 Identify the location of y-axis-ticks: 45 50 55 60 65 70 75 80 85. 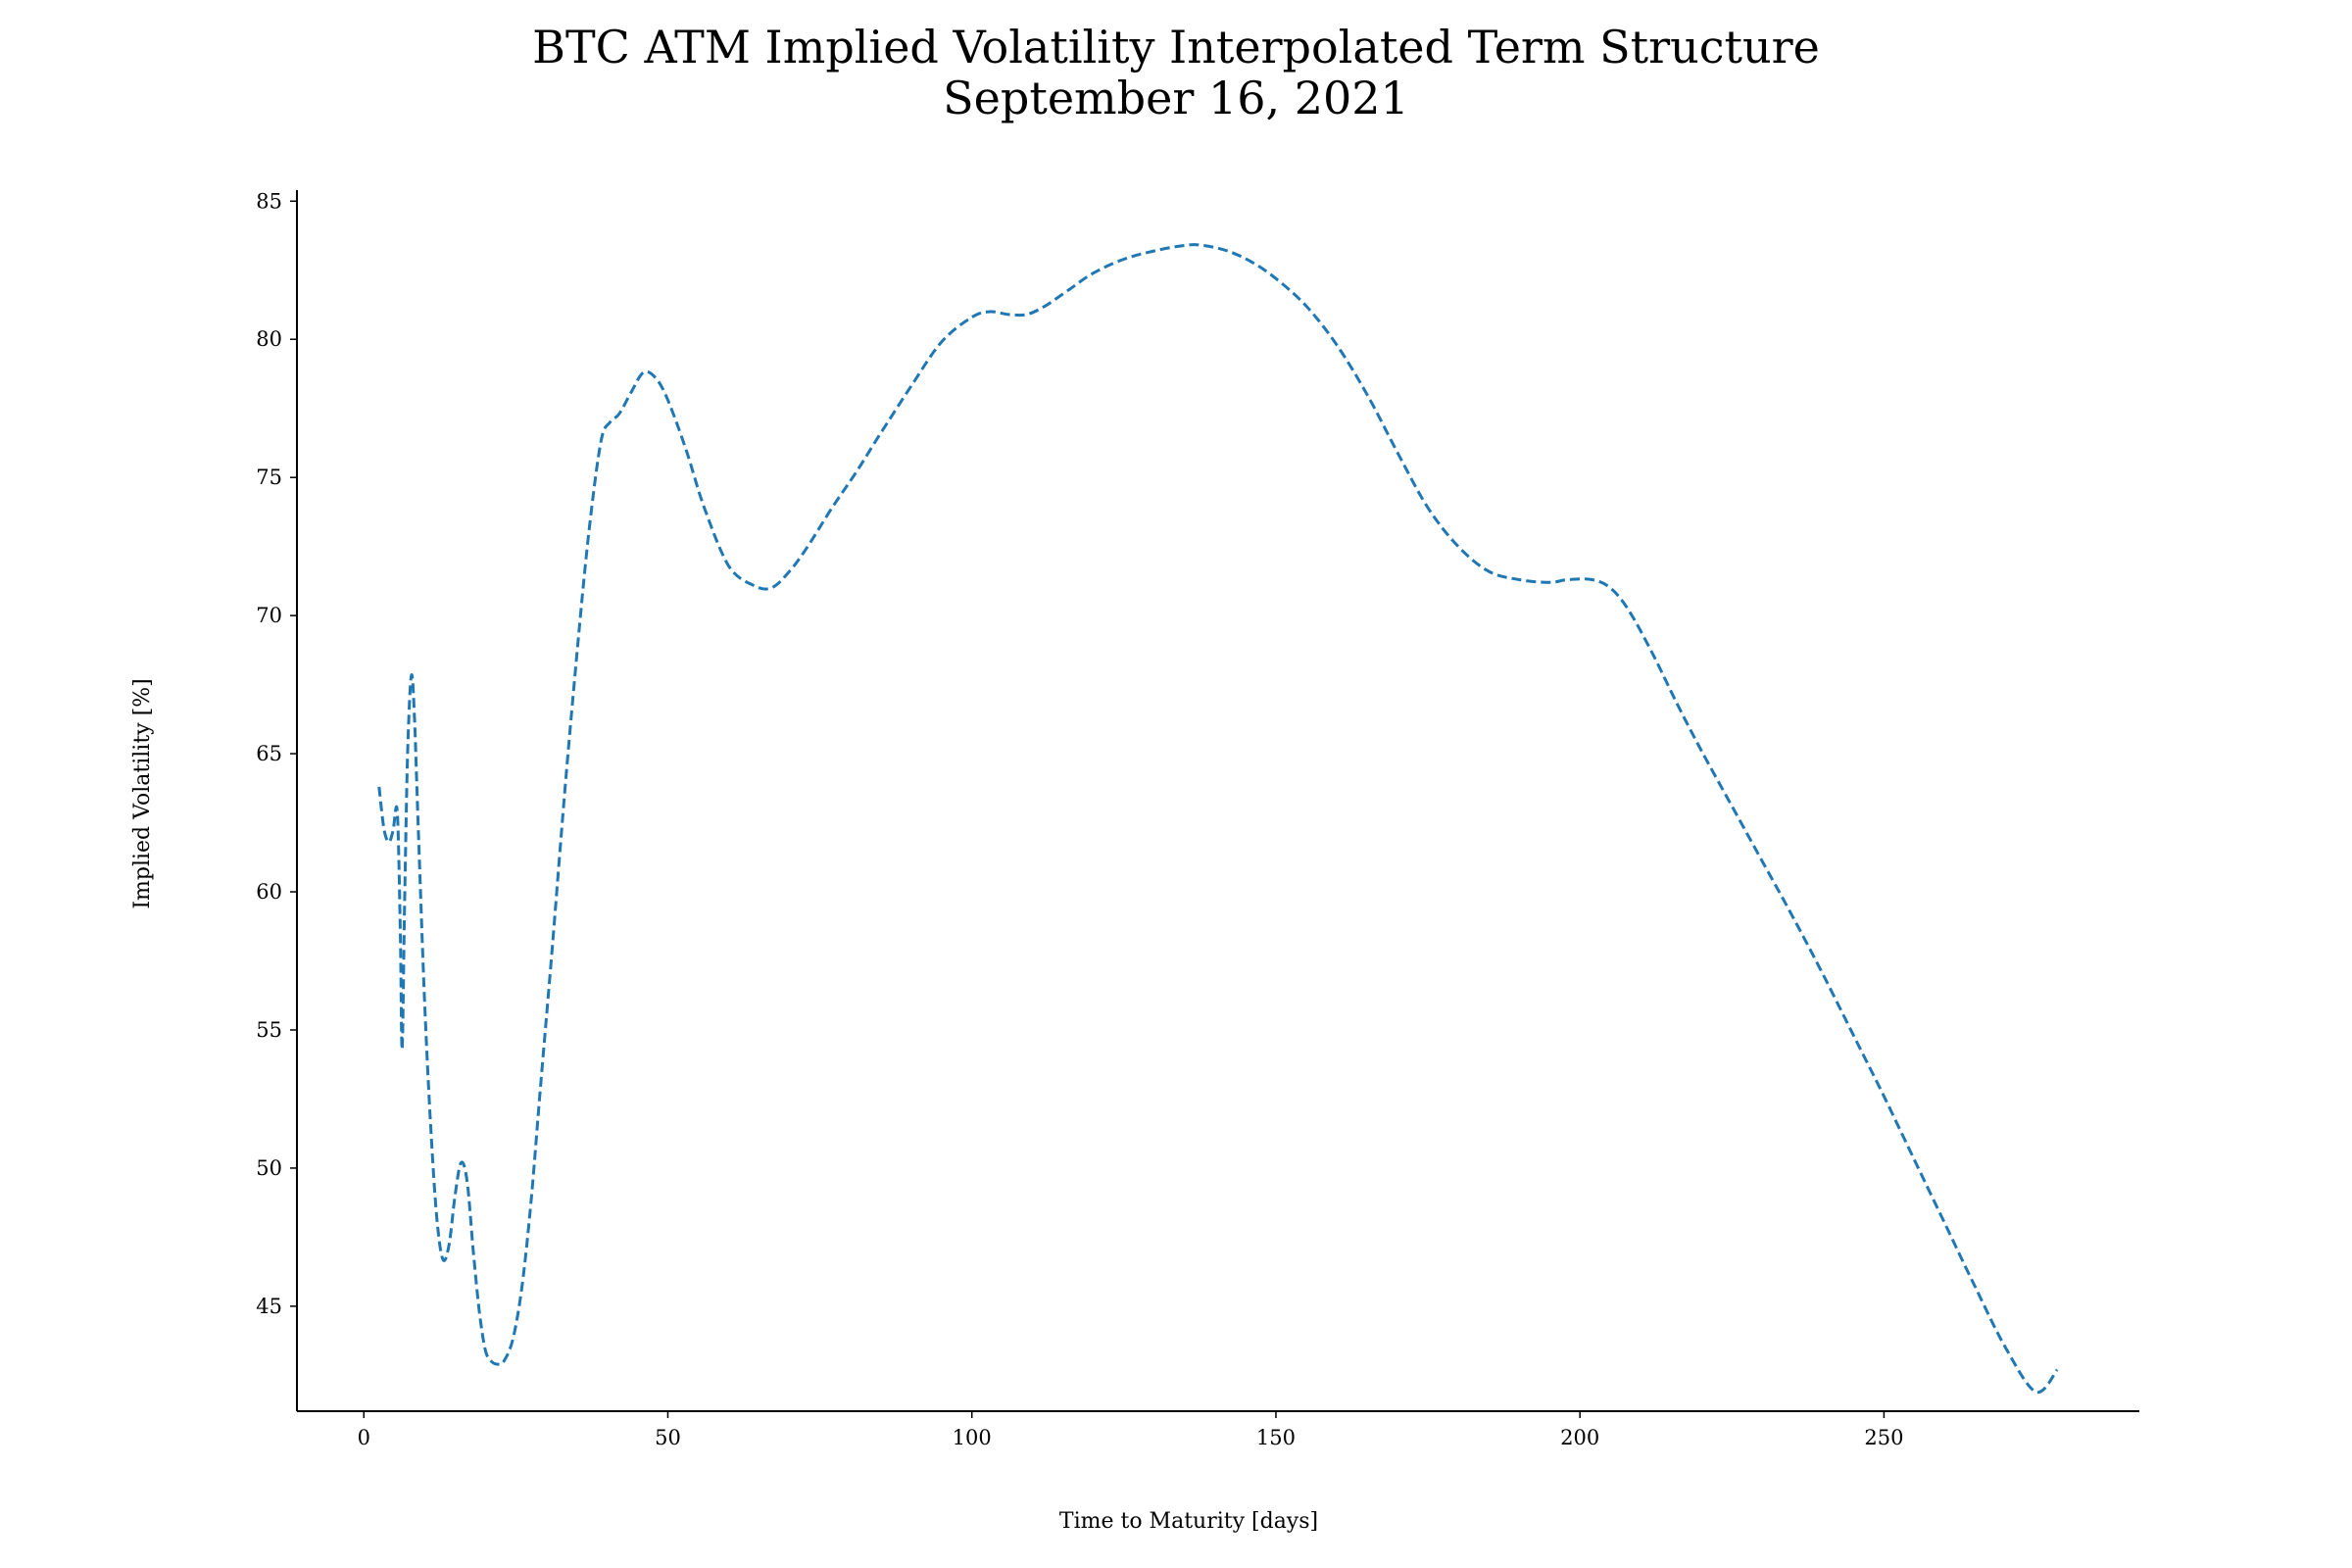
(276, 753).